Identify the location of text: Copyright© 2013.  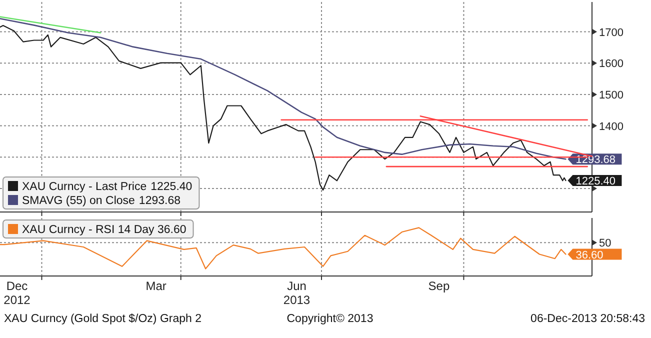
(330, 319).